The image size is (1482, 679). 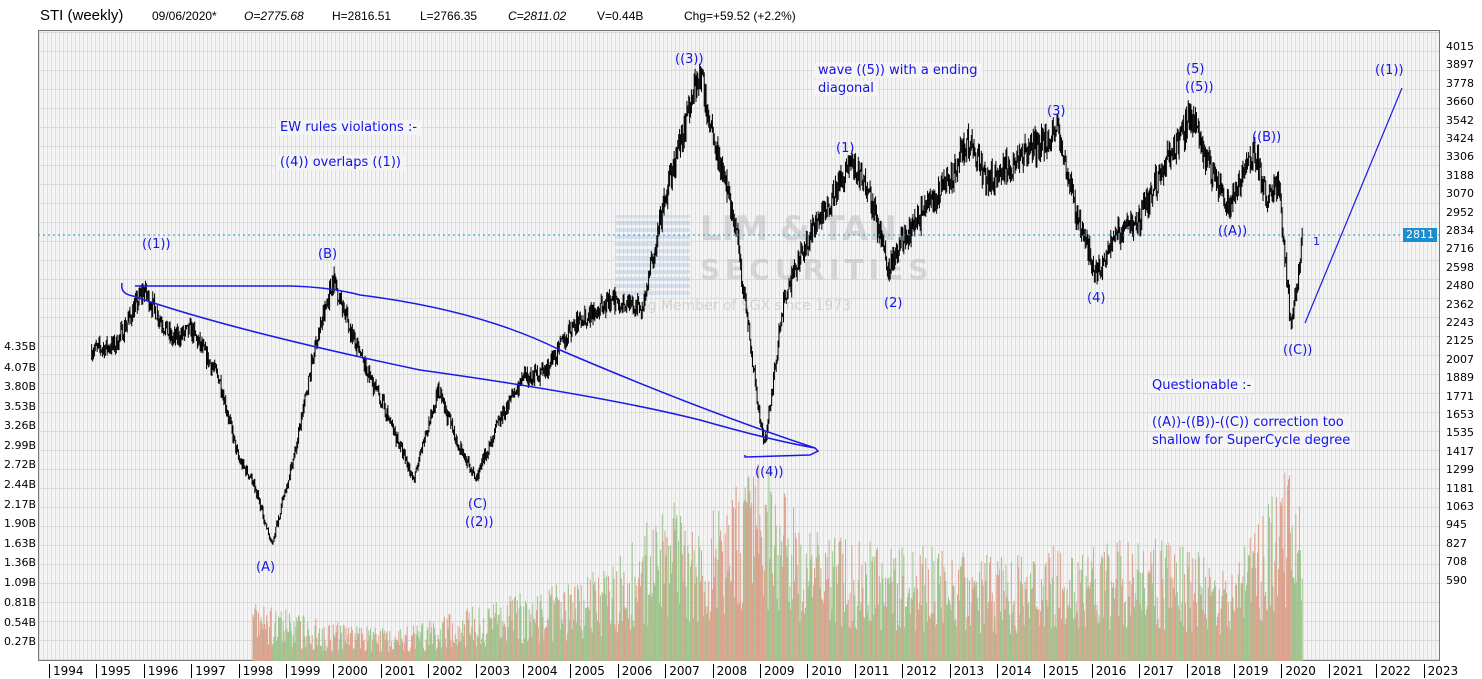 I want to click on wave-label: (1), so click(x=845, y=148).